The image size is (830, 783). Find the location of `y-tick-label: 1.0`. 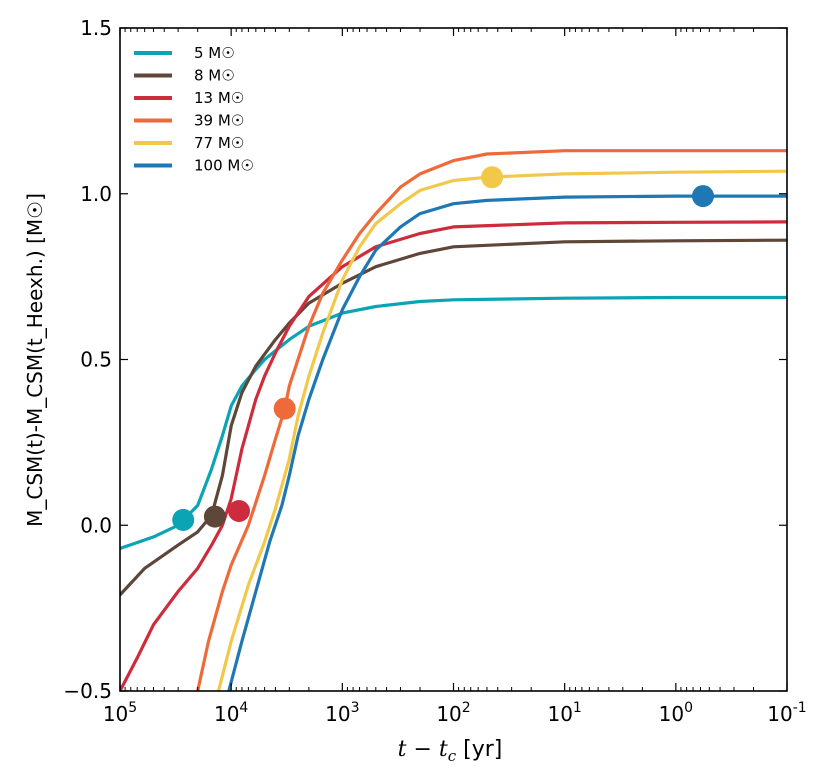

y-tick-label: 1.0 is located at coordinates (96, 194).